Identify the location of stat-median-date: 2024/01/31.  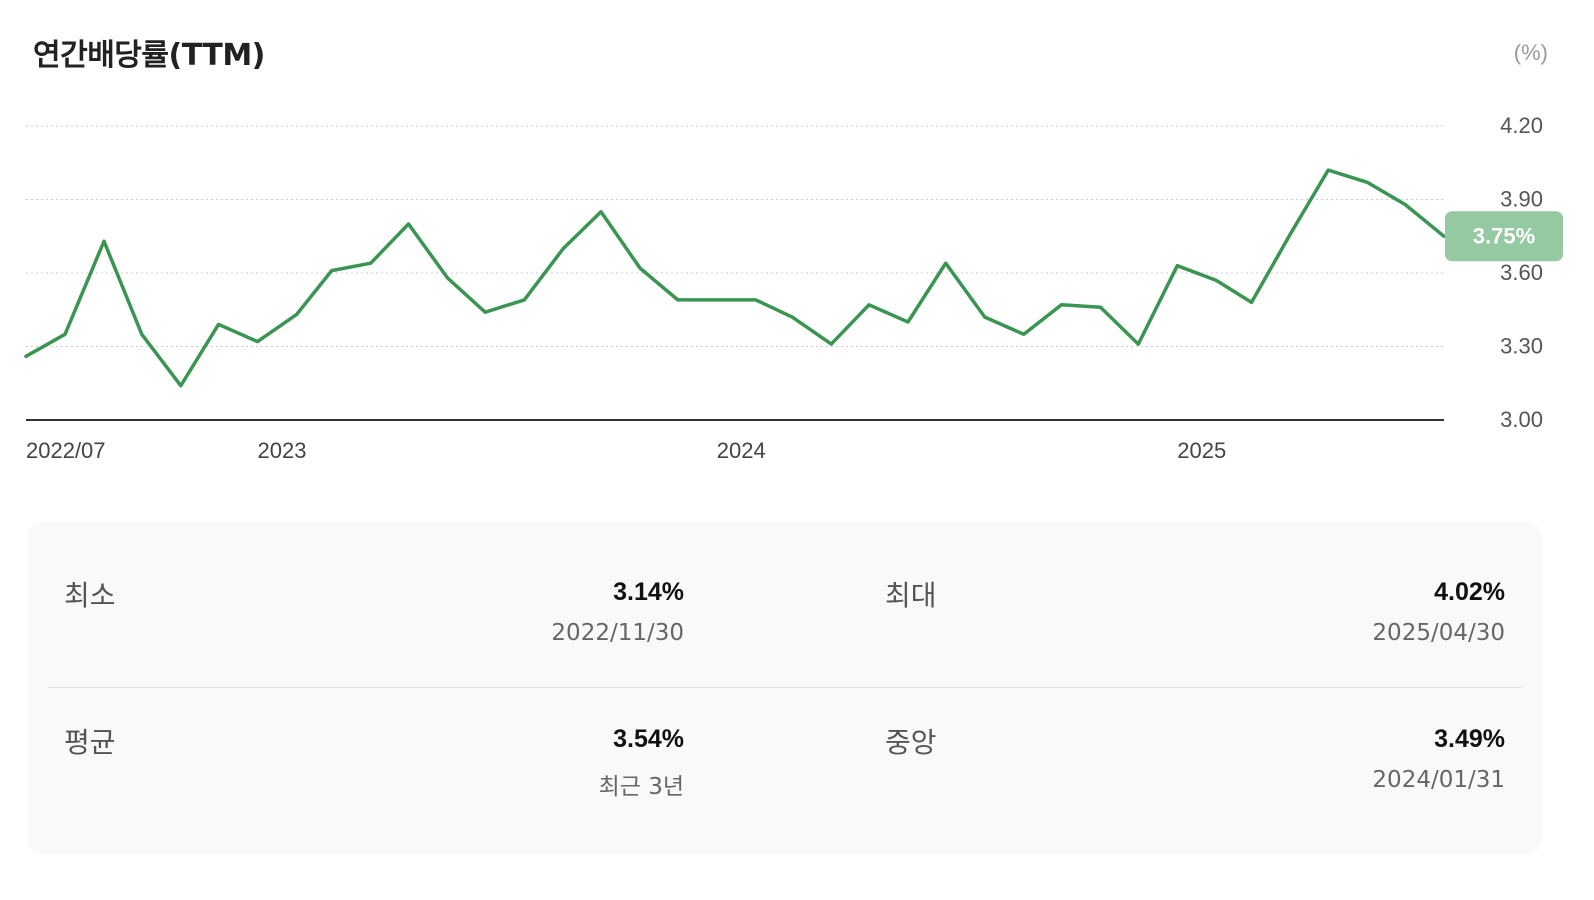
(1438, 780).